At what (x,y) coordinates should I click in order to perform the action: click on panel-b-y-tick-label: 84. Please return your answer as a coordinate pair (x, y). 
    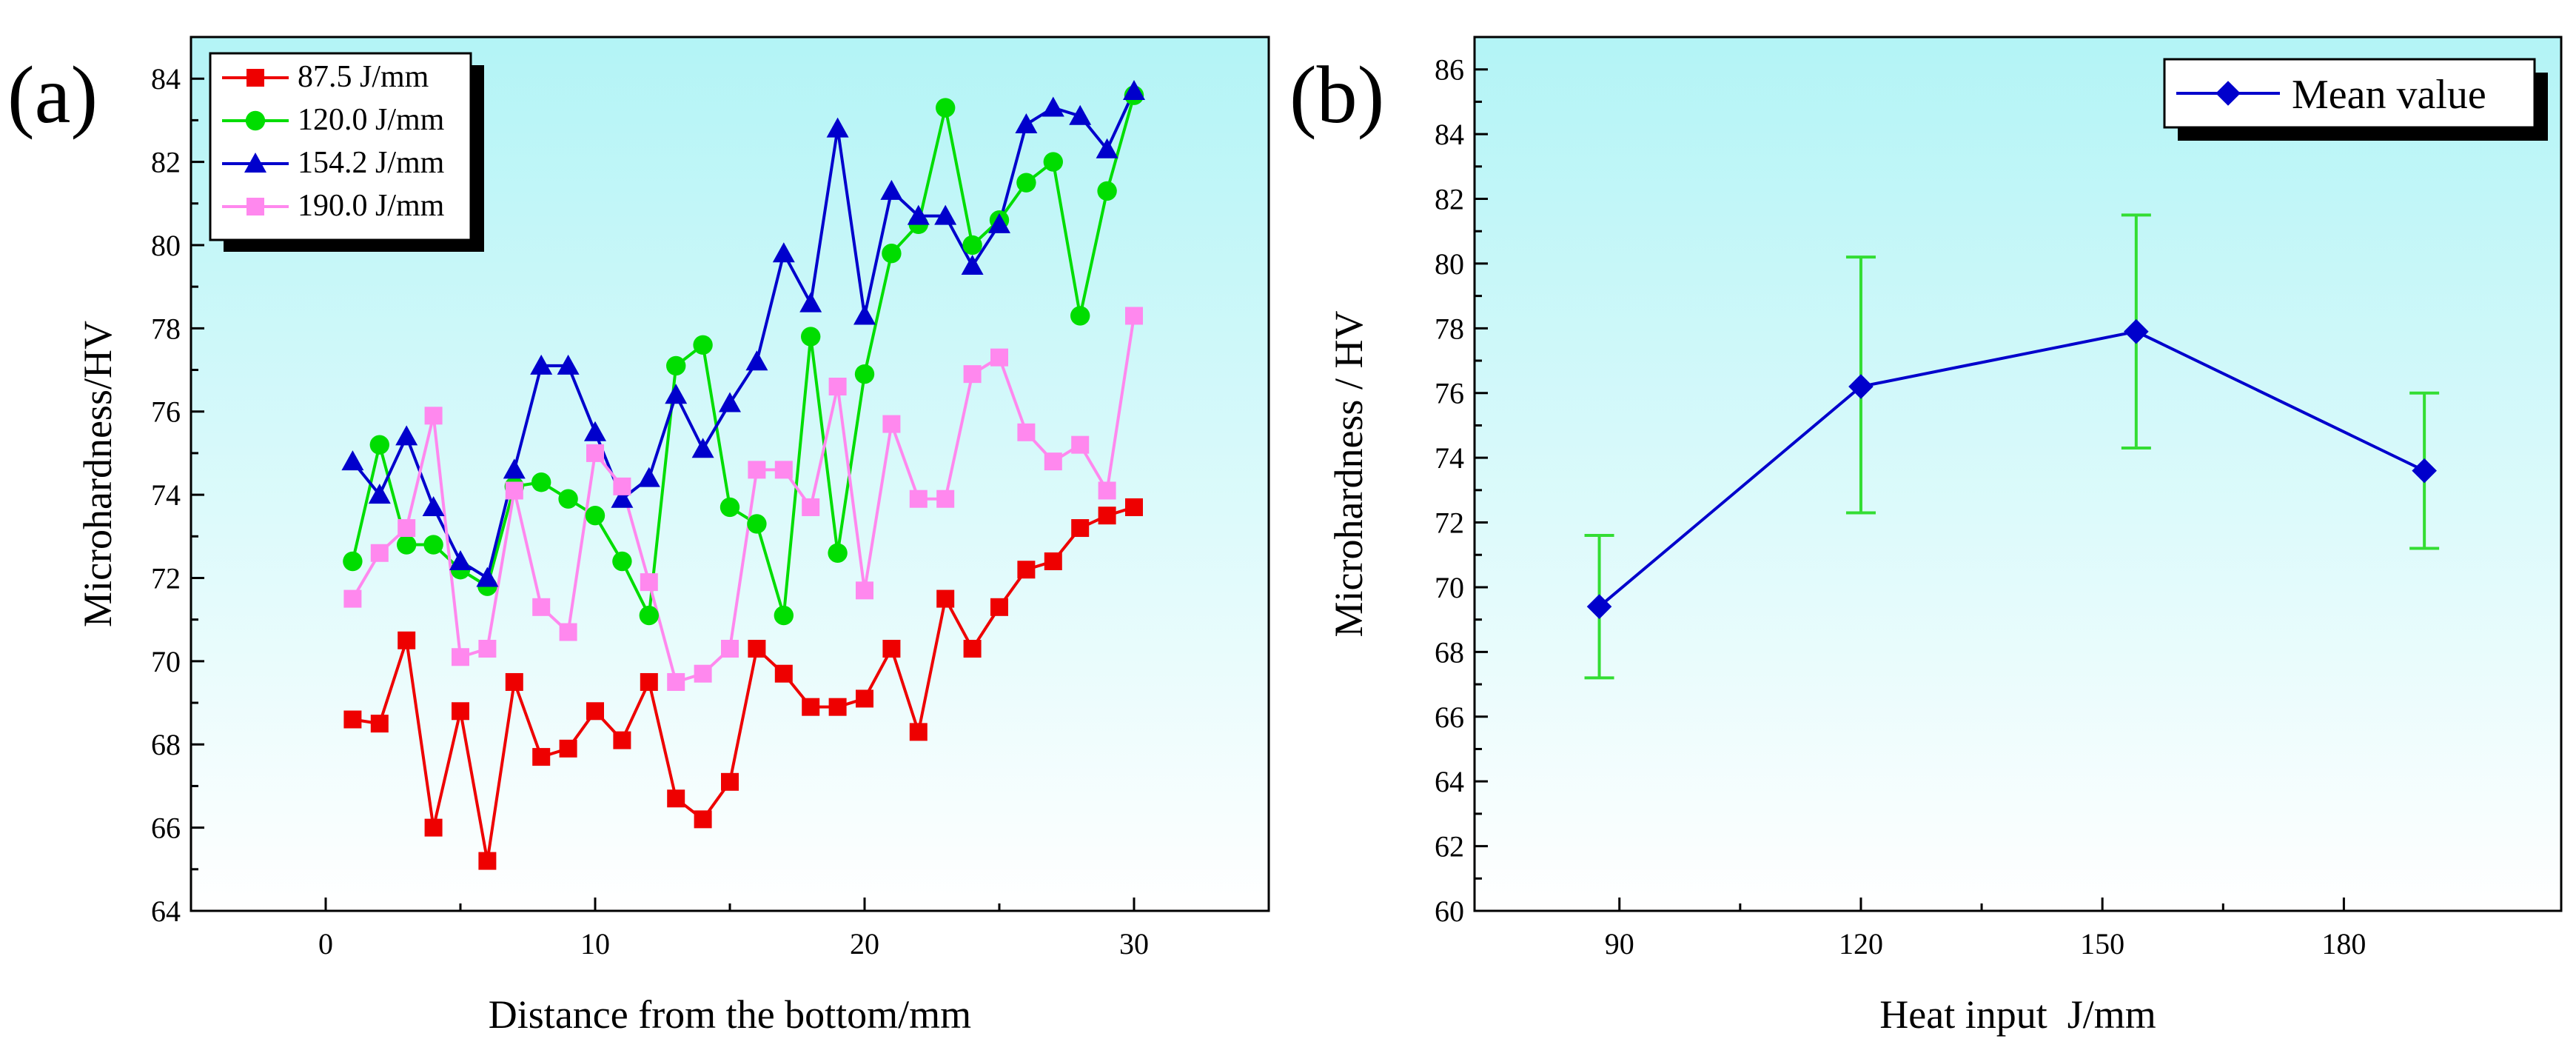
    Looking at the image, I should click on (1449, 134).